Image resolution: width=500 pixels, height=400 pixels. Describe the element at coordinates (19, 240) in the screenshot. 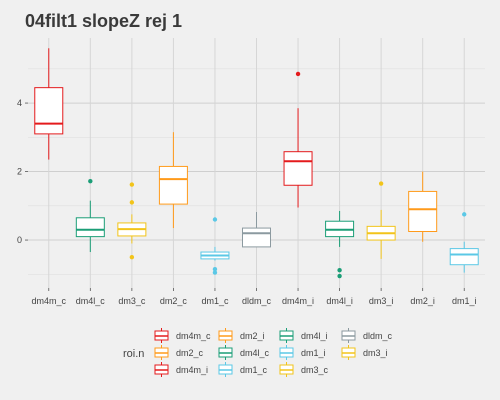

I see `y-tick-label: 0` at that location.